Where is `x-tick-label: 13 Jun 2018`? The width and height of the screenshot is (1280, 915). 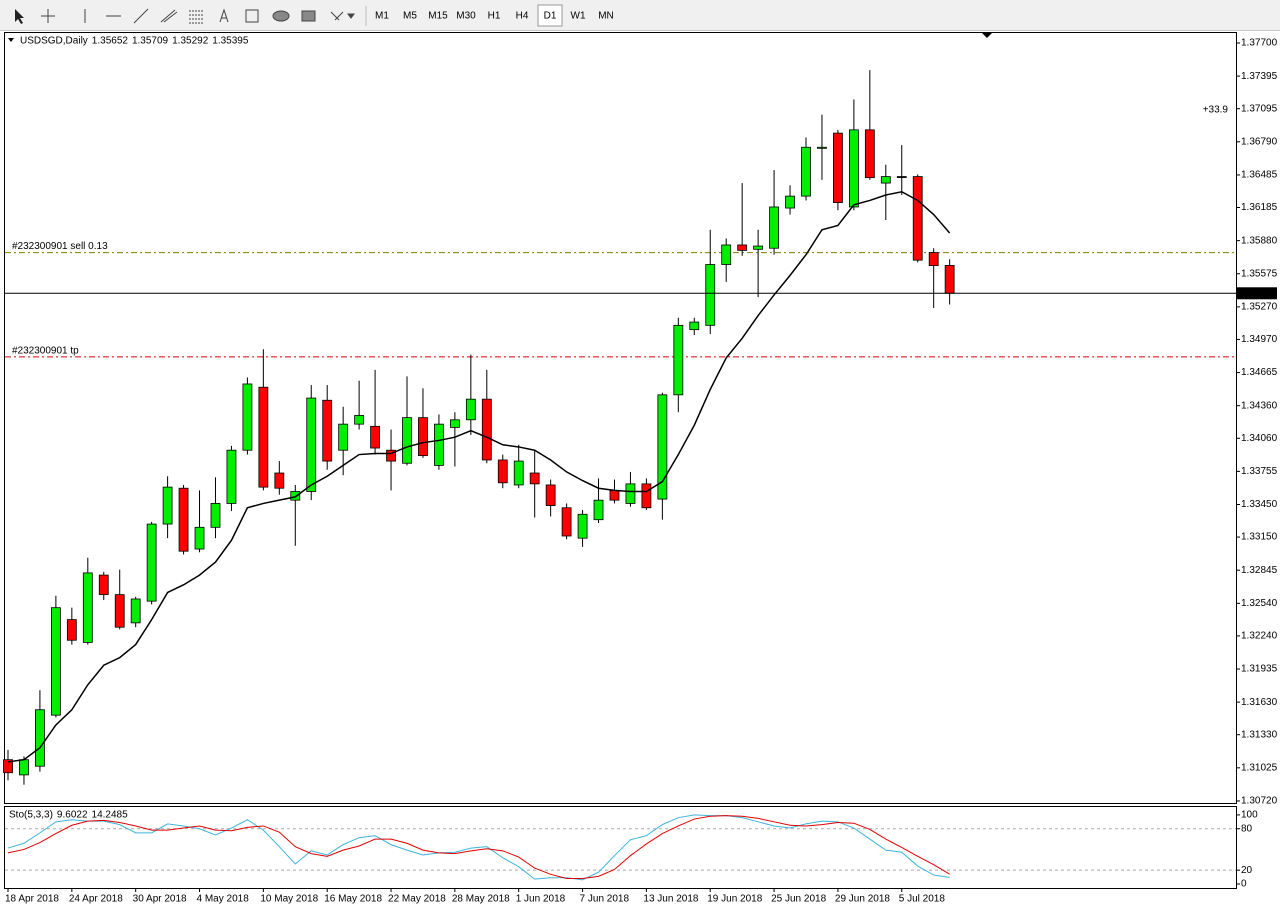 x-tick-label: 13 Jun 2018 is located at coordinates (670, 899).